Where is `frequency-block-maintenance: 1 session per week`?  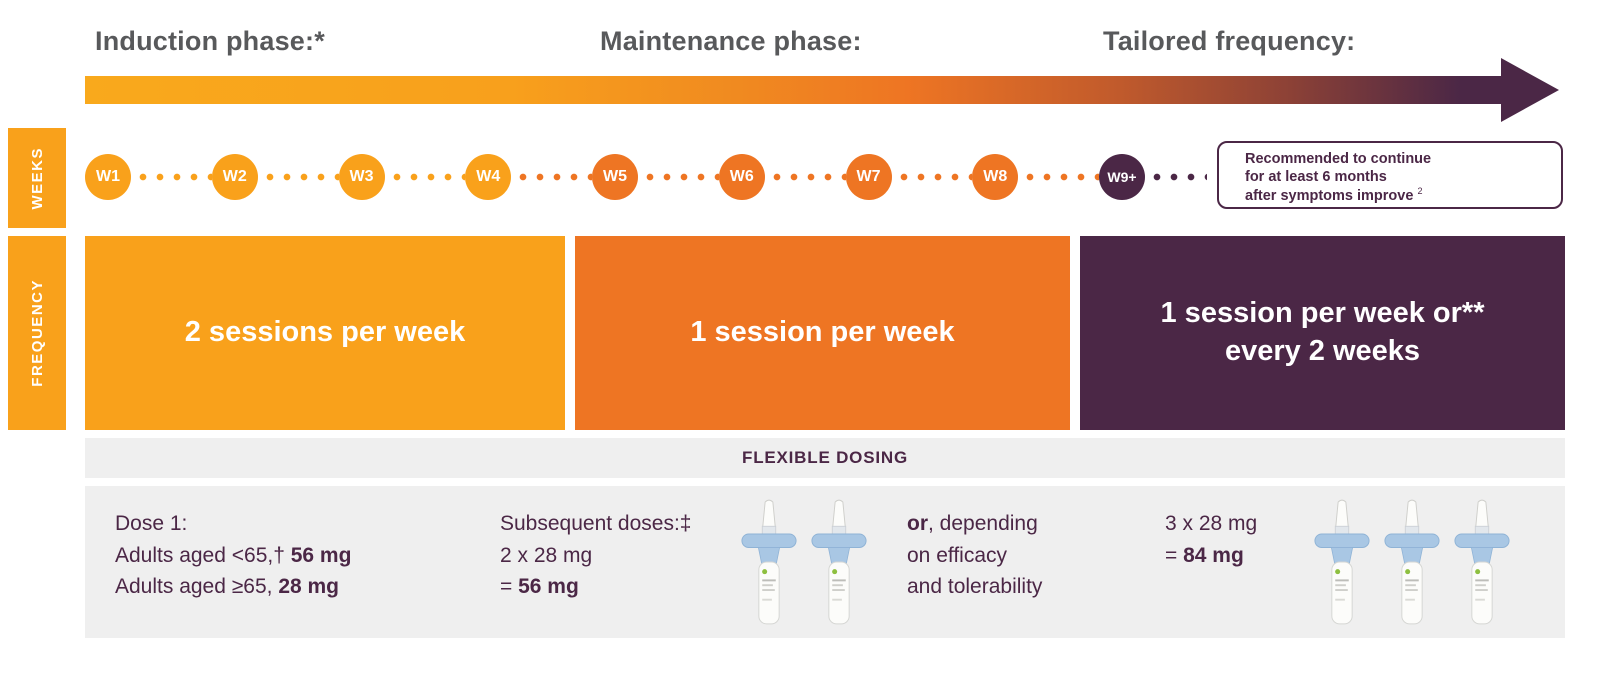 frequency-block-maintenance: 1 session per week is located at coordinates (822, 333).